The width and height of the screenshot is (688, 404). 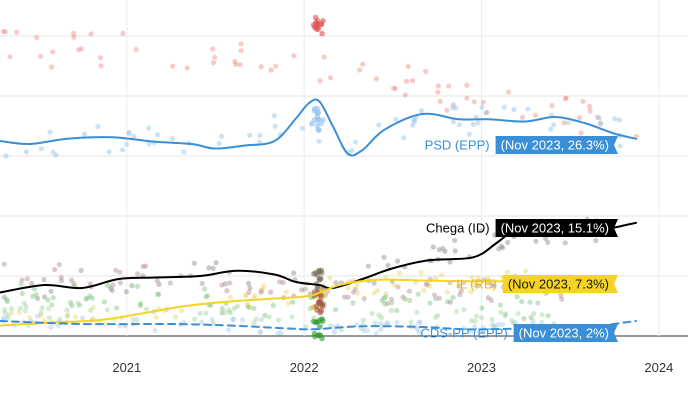 I want to click on trend-line-cds-pp-epp, so click(x=318, y=325).